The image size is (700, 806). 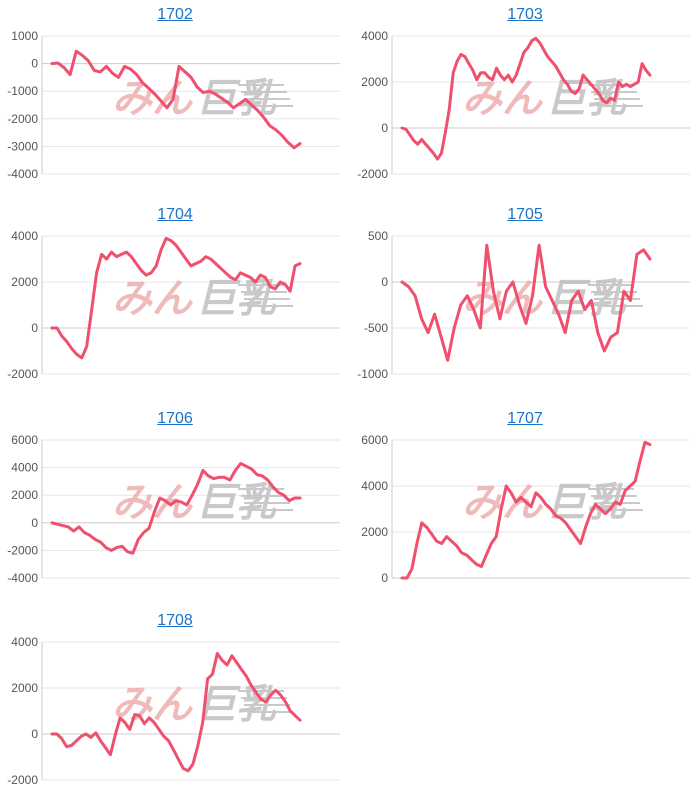 I want to click on chart-title-link: 1708, so click(x=175, y=620).